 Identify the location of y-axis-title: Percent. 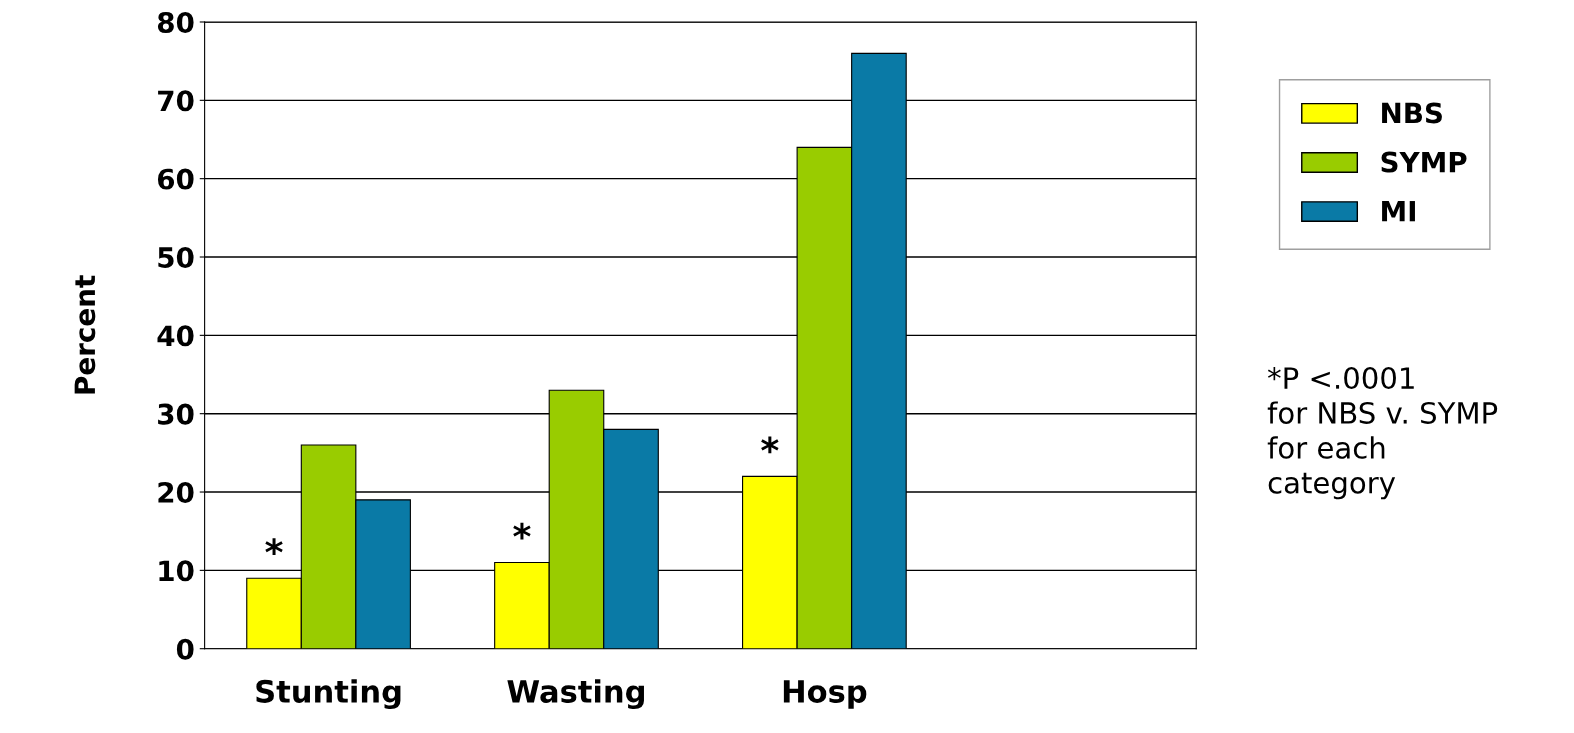
(85, 334).